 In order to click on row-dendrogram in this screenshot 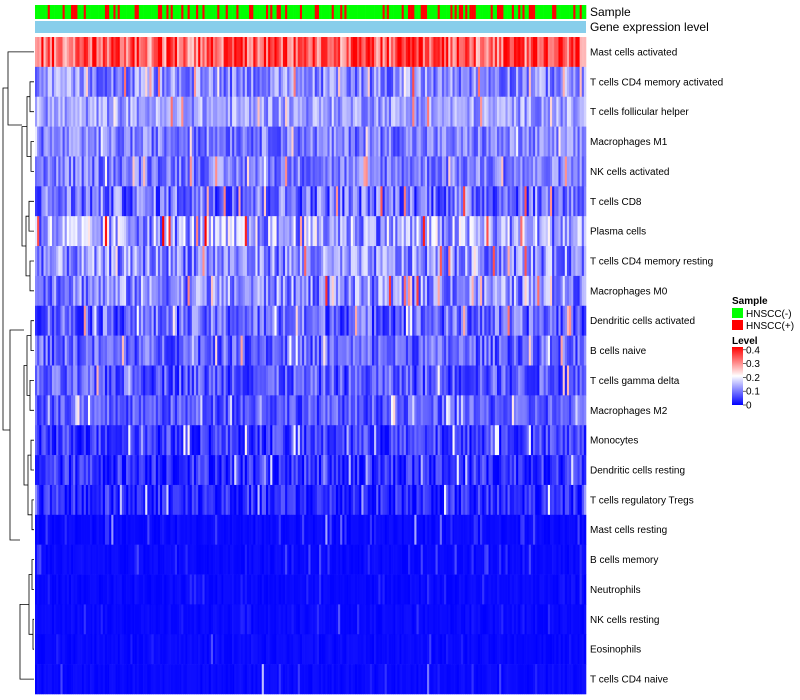, I will do `click(18, 365)`.